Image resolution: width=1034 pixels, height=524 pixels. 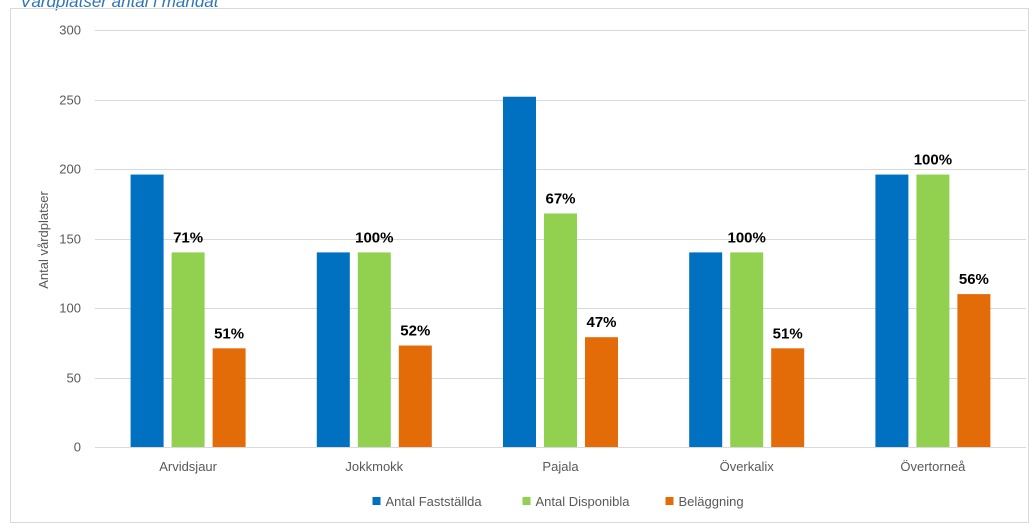 I want to click on data-label: 71%, so click(x=188, y=237).